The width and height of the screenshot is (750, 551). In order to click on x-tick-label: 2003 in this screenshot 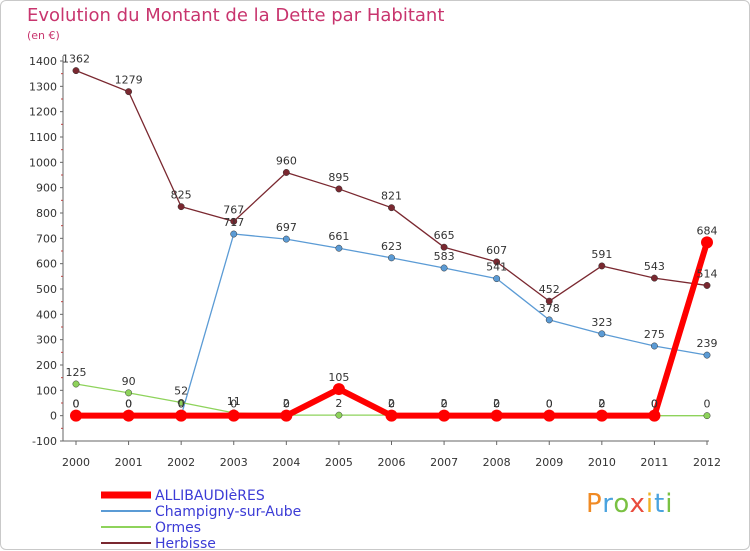, I will do `click(234, 462)`.